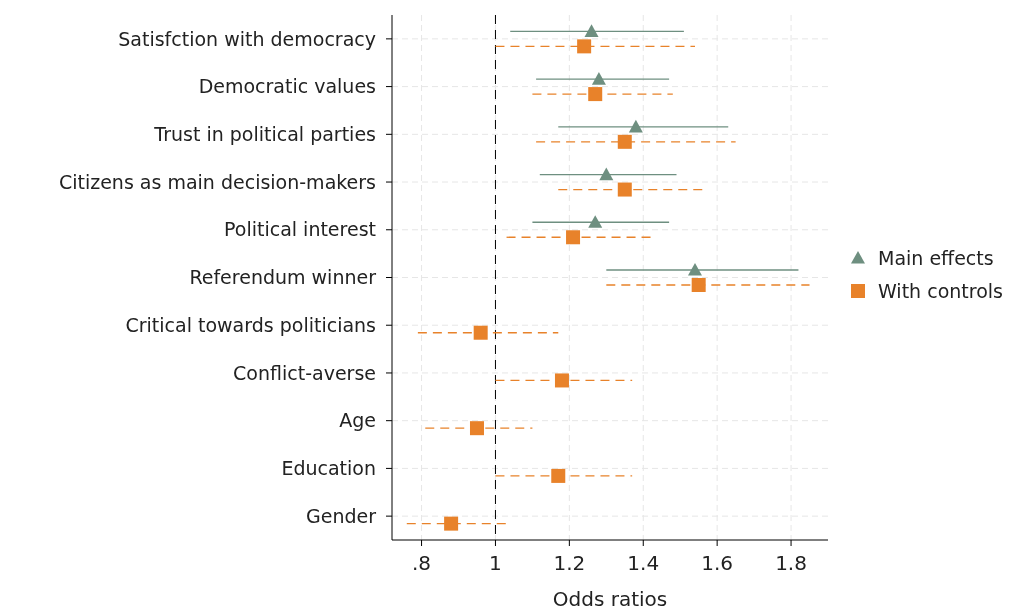  Describe the element at coordinates (422, 563) in the screenshot. I see `x-tick-label: .8` at that location.